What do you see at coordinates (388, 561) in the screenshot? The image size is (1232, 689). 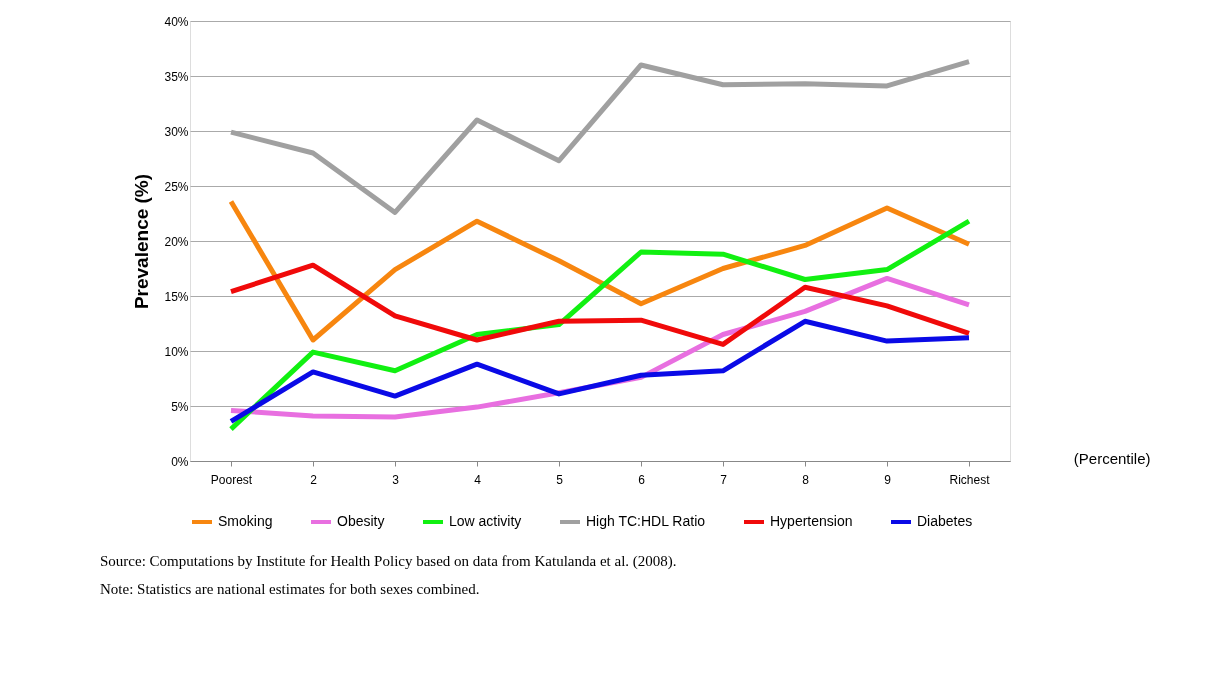 I see `source-note: Source: Computations by Institute for Health Policy based on data from Katulanda et al. (2008).` at bounding box center [388, 561].